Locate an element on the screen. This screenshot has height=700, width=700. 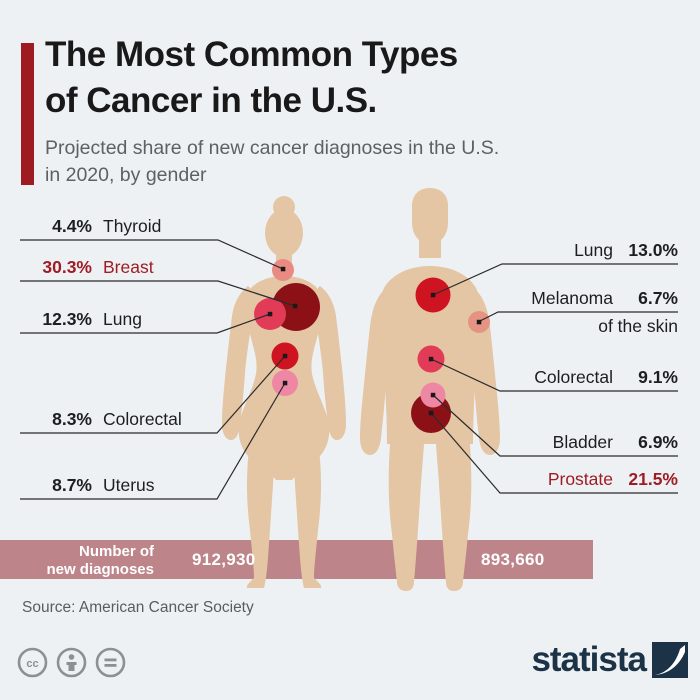
female-head is located at coordinates (284, 233).